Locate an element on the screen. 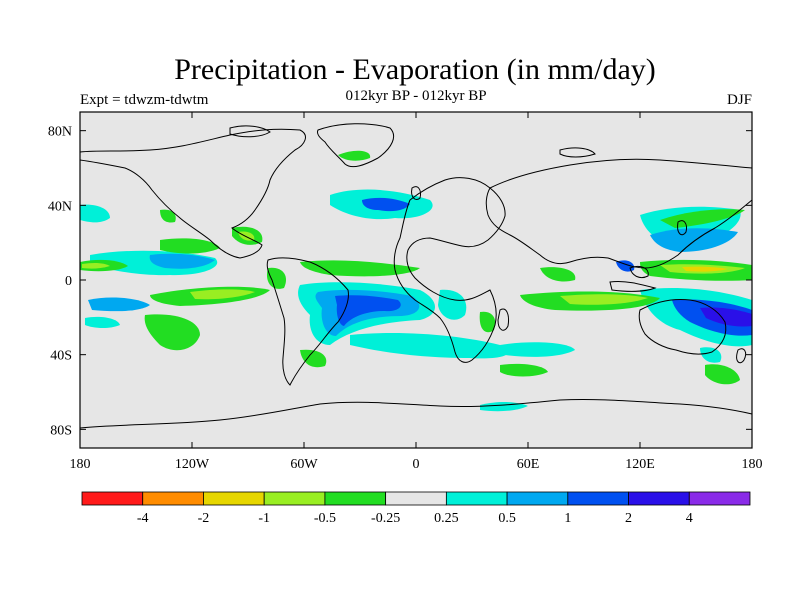 The width and height of the screenshot is (800, 600). coastline-madagascar is located at coordinates (503, 319).